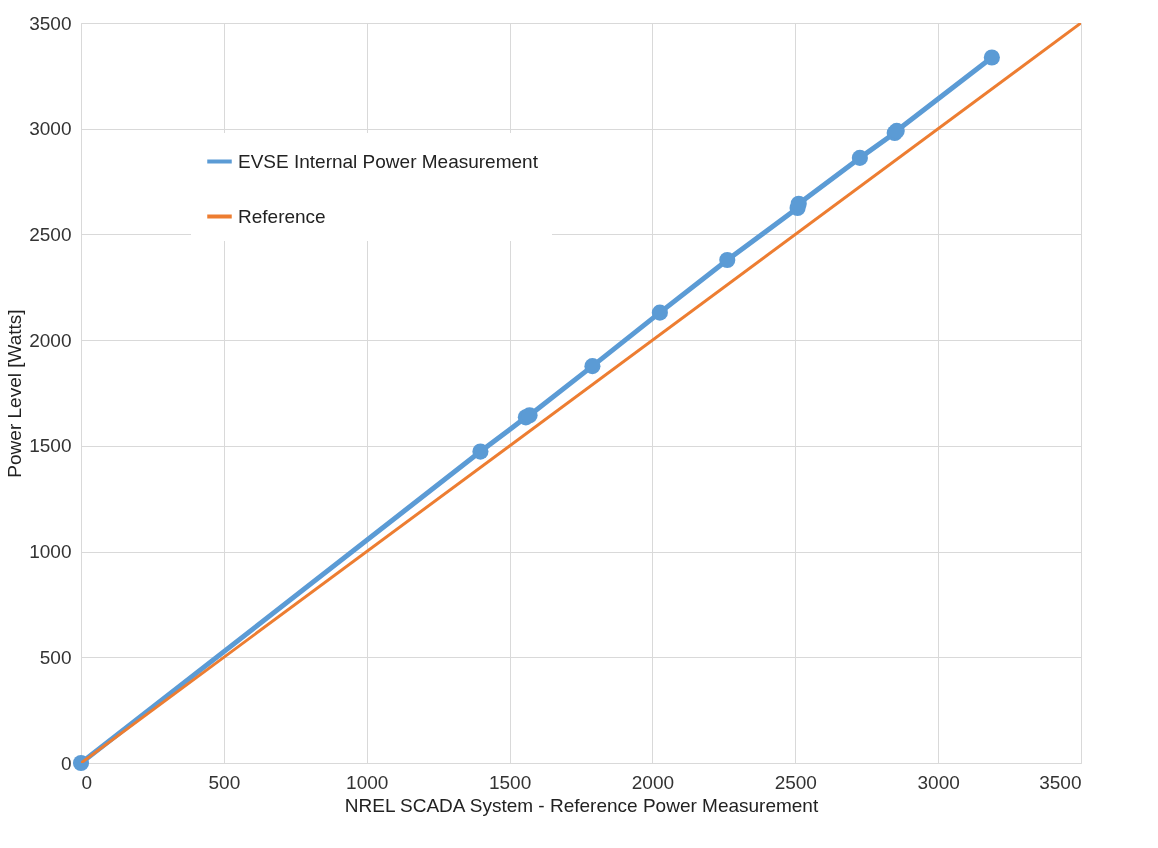 This screenshot has width=1158, height=848. Describe the element at coordinates (55, 657) in the screenshot. I see `y-tick-label: 500` at that location.